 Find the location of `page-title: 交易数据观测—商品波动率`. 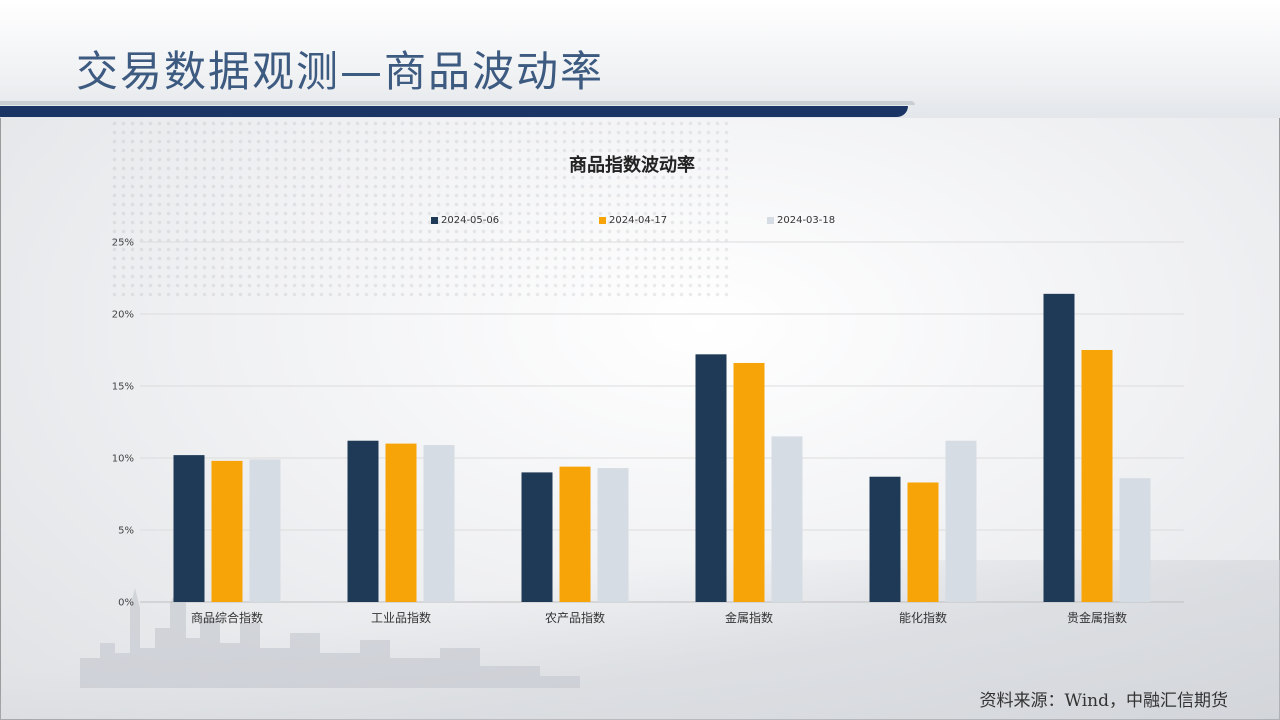

page-title: 交易数据观测—商品波动率 is located at coordinates (340, 71).